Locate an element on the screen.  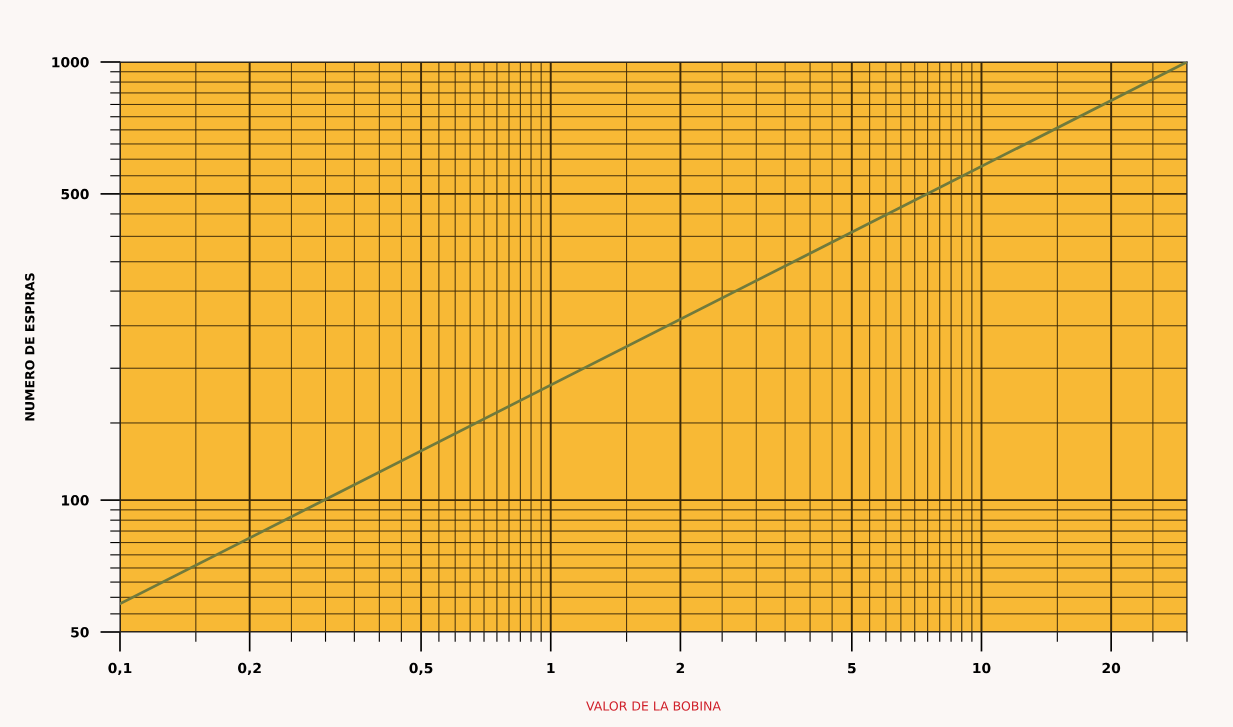
x-tick-label: 1 is located at coordinates (551, 668).